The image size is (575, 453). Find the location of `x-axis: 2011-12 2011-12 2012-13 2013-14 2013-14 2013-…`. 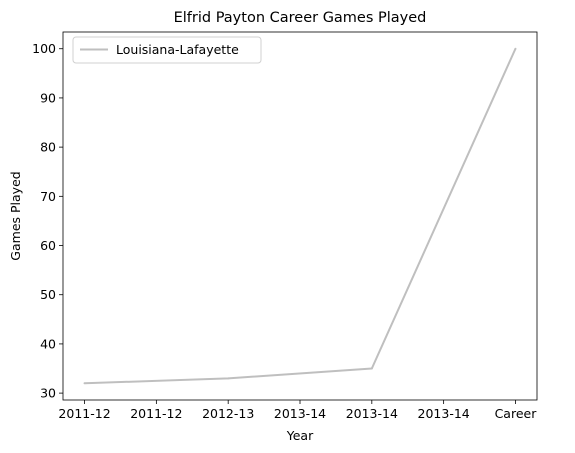

x-axis: 2011-12 2011-12 2012-13 2013-14 2013-14 2013-… is located at coordinates (297, 410).